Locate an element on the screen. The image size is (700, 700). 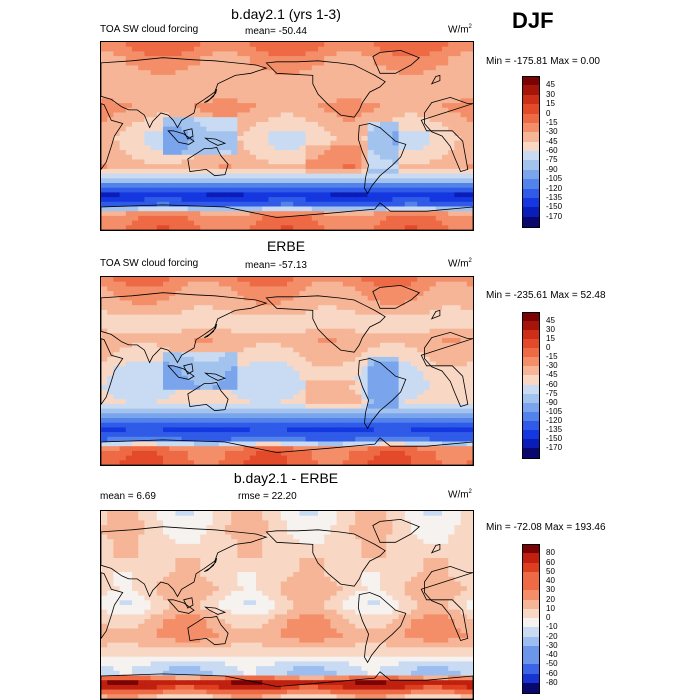
colorbar-swatch is located at coordinates (531, 353).